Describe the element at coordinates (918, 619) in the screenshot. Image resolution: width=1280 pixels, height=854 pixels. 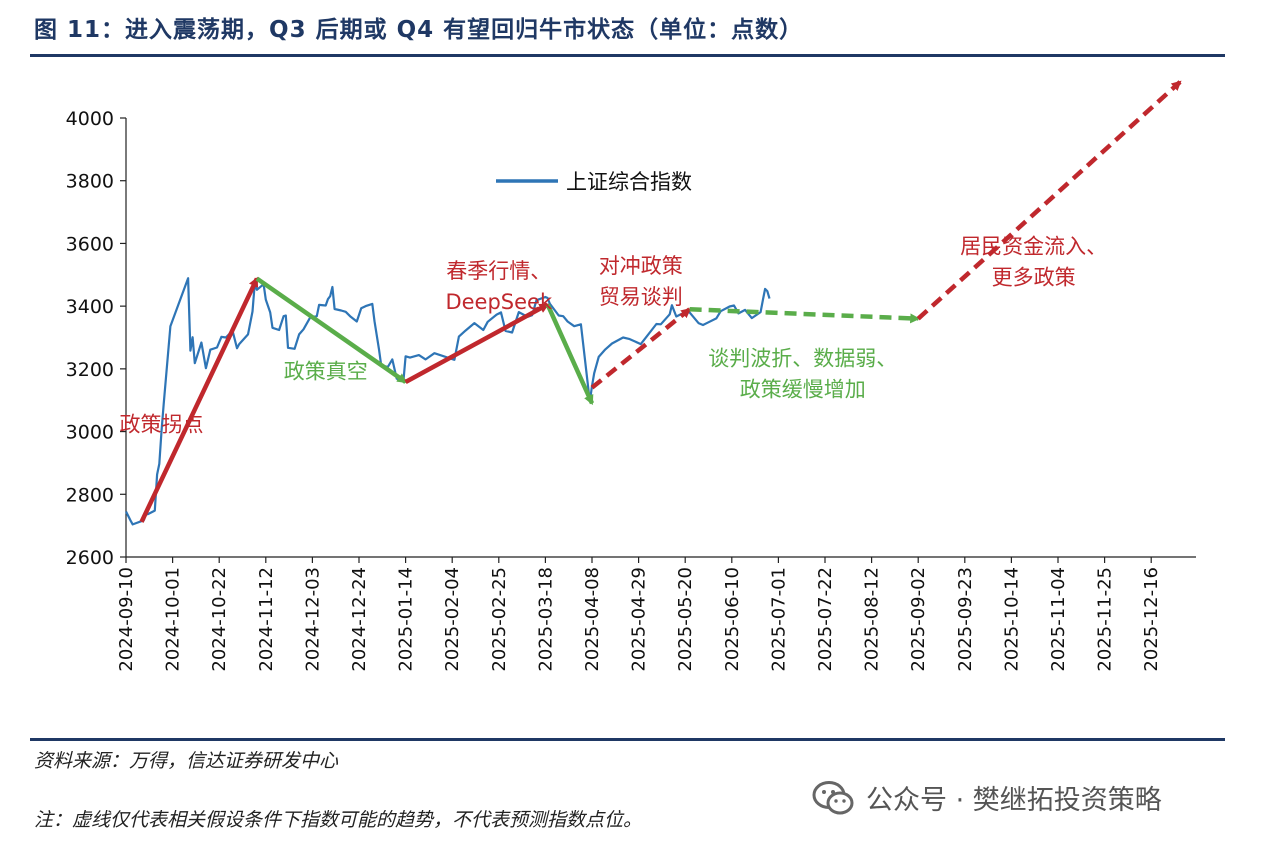
I see `x-tick-label: 2025-09-02` at that location.